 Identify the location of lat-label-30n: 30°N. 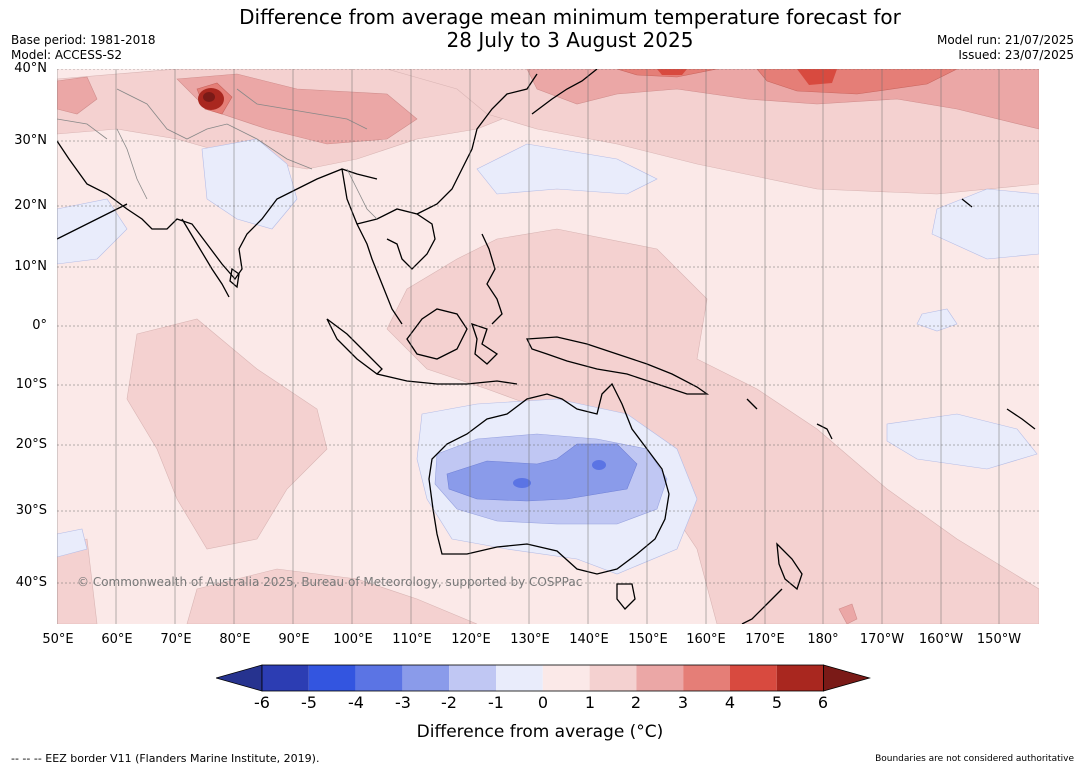
(30, 140).